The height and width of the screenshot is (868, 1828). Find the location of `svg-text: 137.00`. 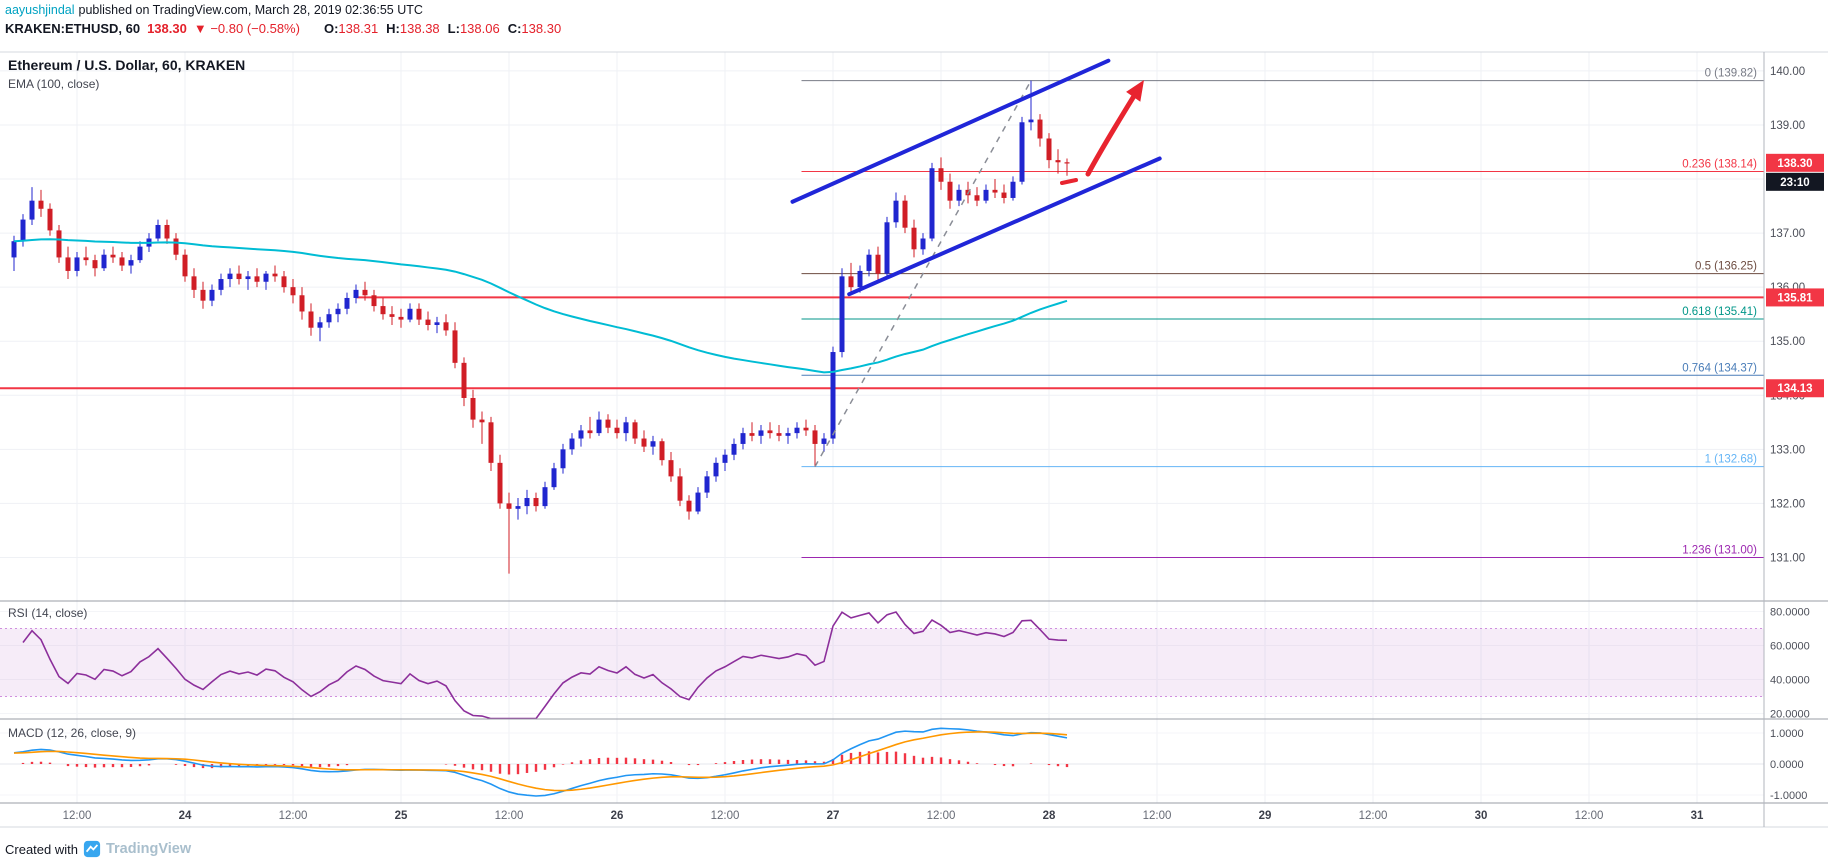

svg-text: 137.00 is located at coordinates (1787, 234).